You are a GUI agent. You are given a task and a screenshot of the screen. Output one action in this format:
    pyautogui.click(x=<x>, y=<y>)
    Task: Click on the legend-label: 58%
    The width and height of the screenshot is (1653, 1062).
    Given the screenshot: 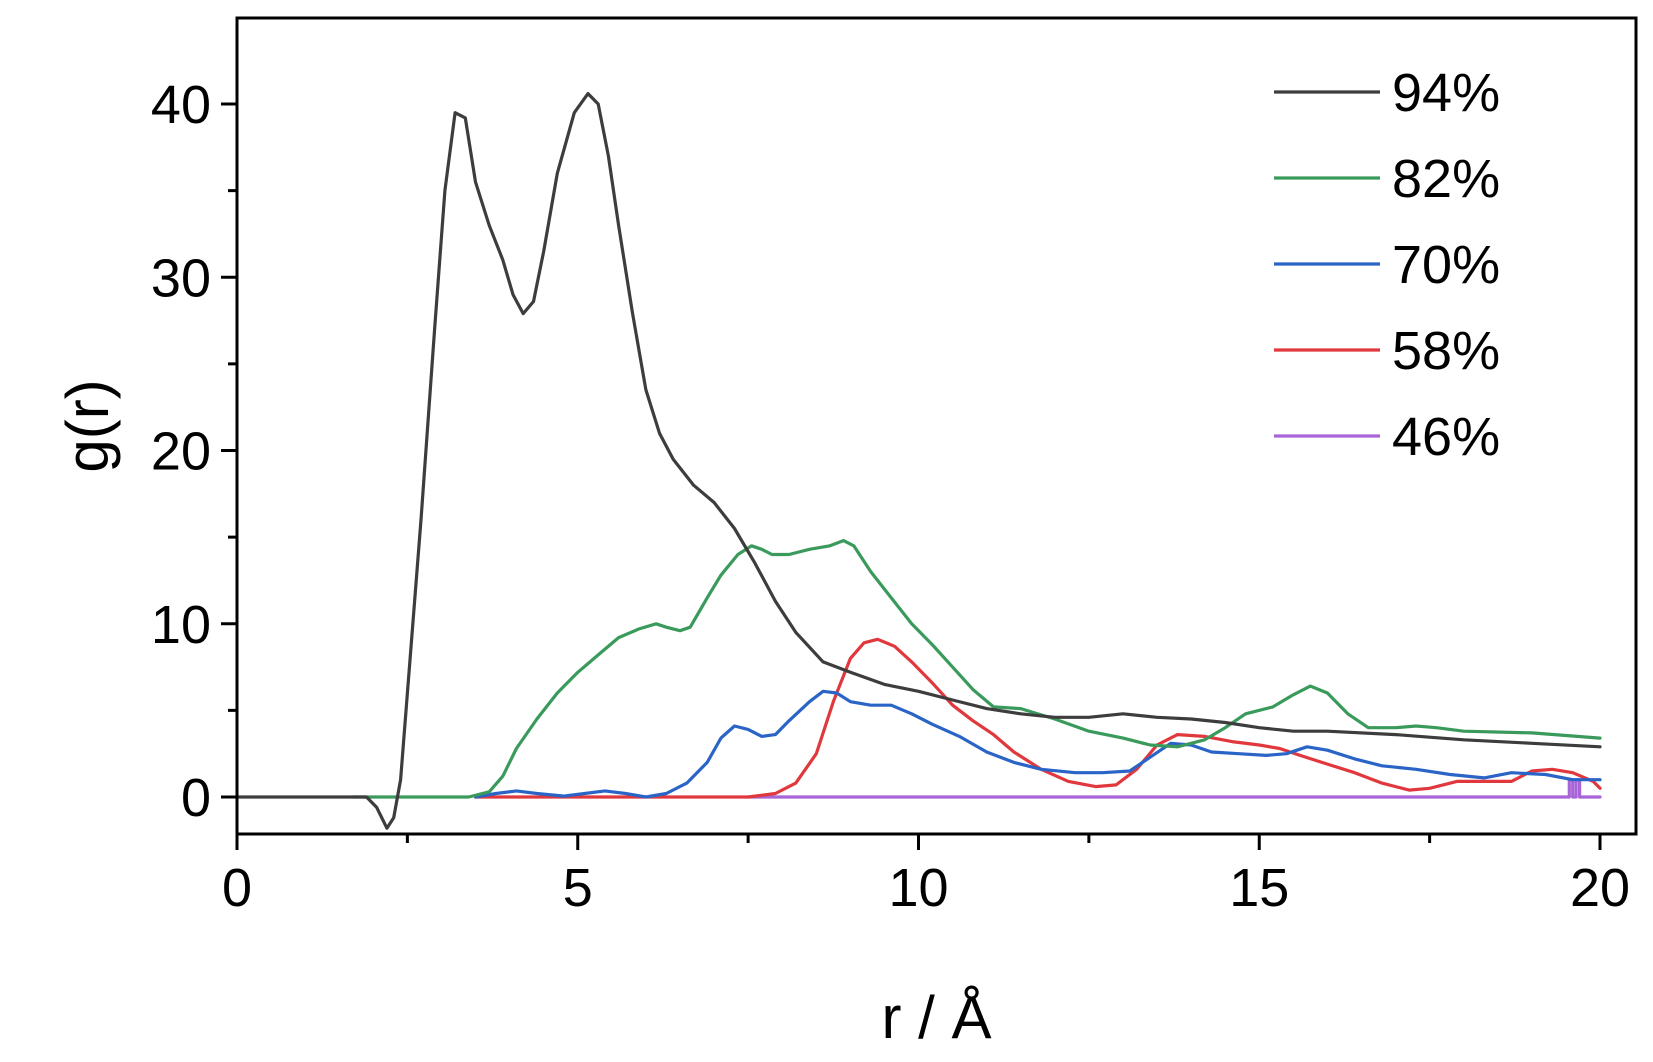 What is the action you would take?
    pyautogui.click(x=1446, y=351)
    